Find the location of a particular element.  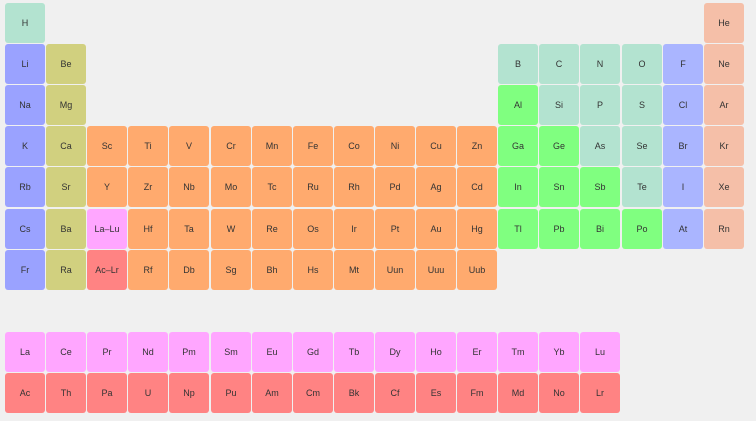

element-tile-no: No is located at coordinates (559, 393).